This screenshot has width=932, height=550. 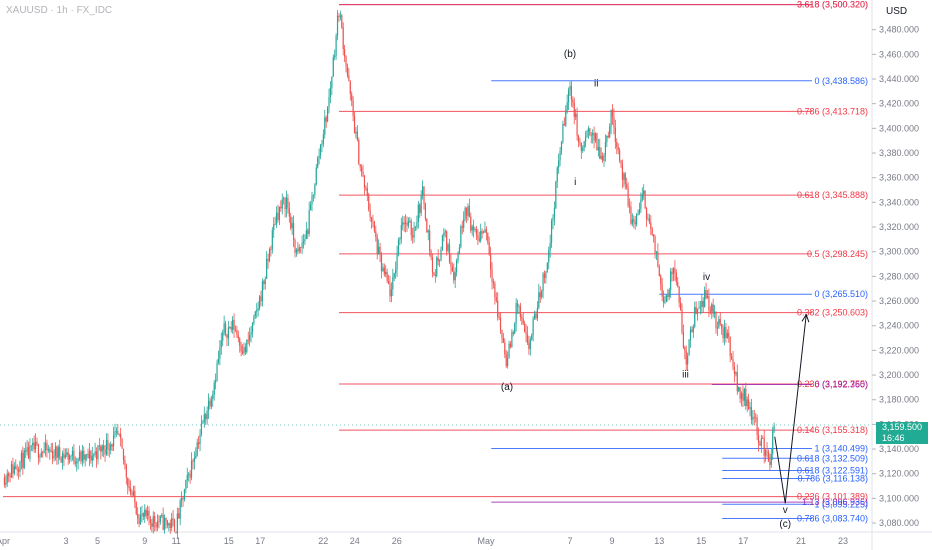 I want to click on fib-level-label: 0.618 (3,132.509), so click(x=832, y=458).